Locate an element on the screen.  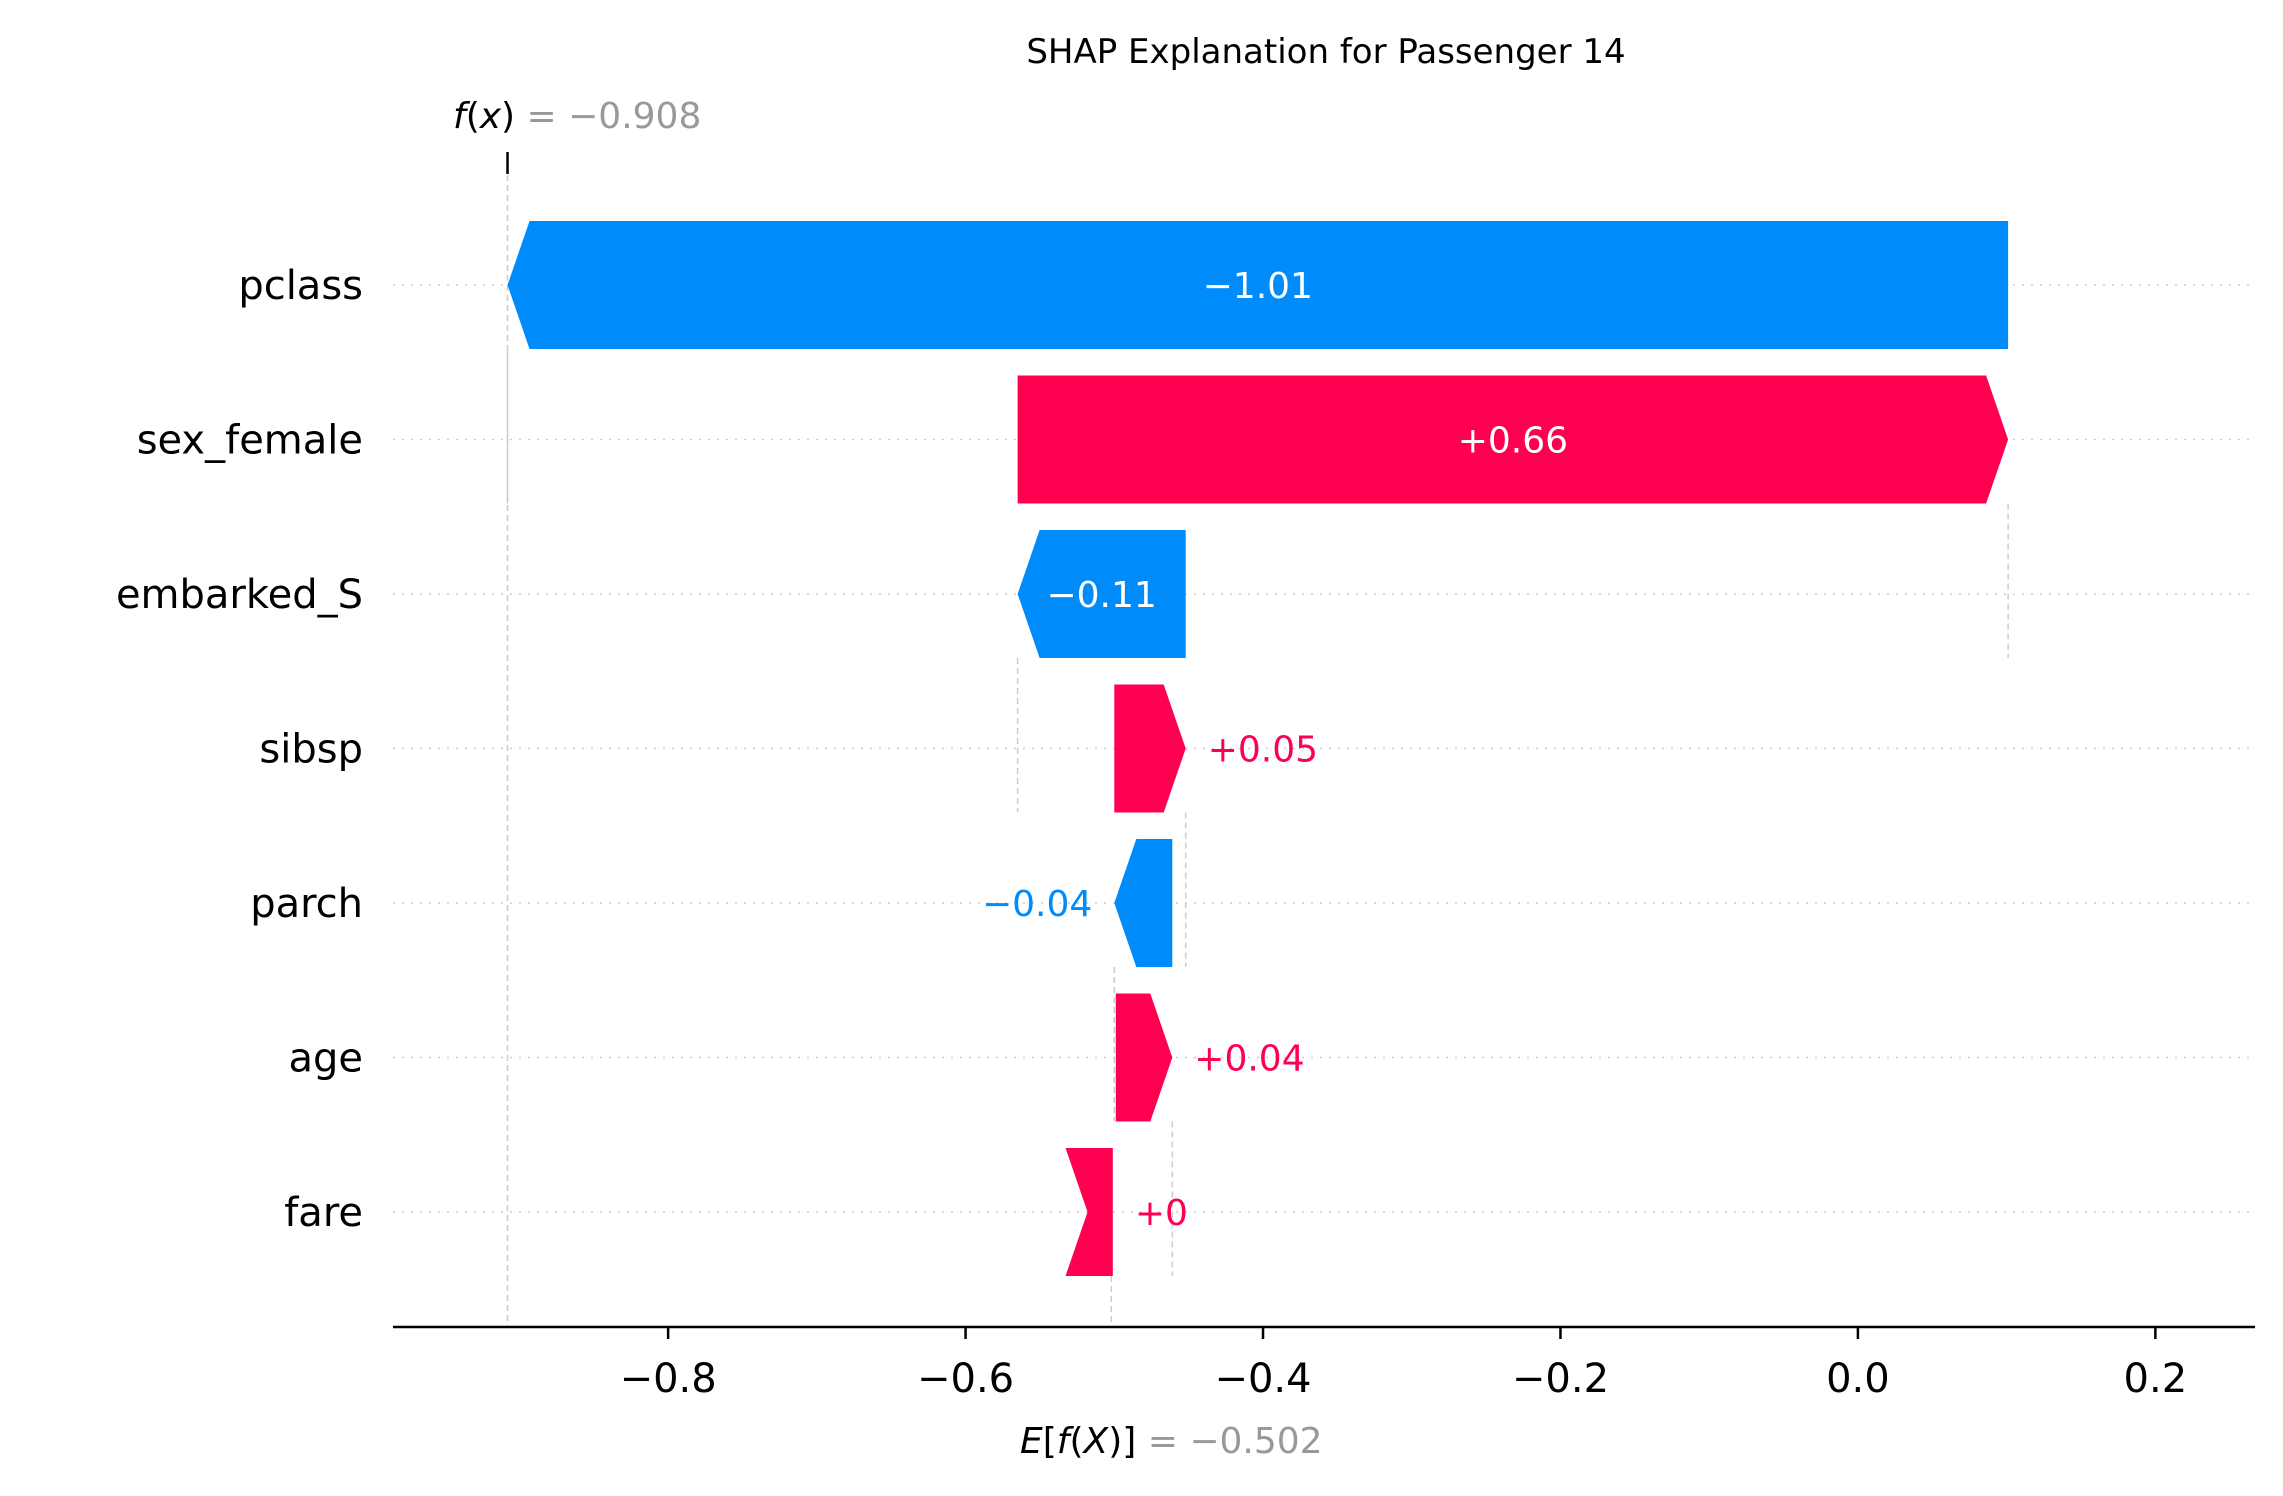
feature-label-pclass: pclass is located at coordinates (300, 286).